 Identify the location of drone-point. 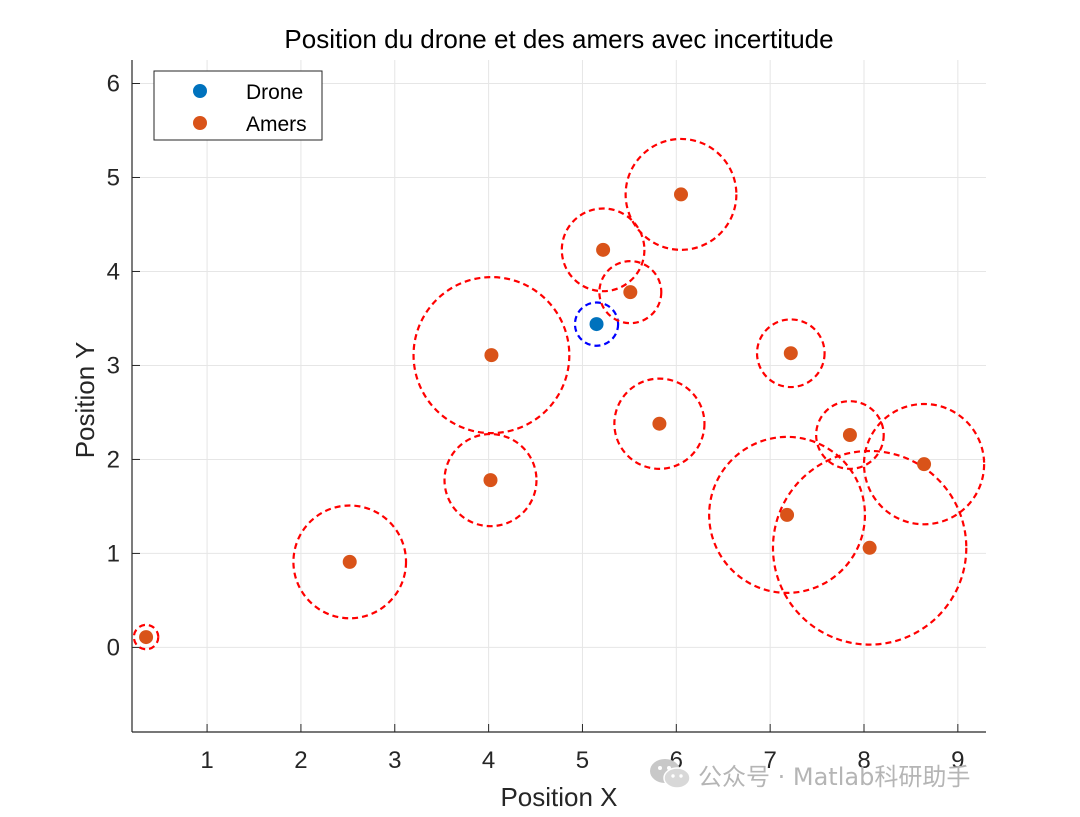
(596, 324).